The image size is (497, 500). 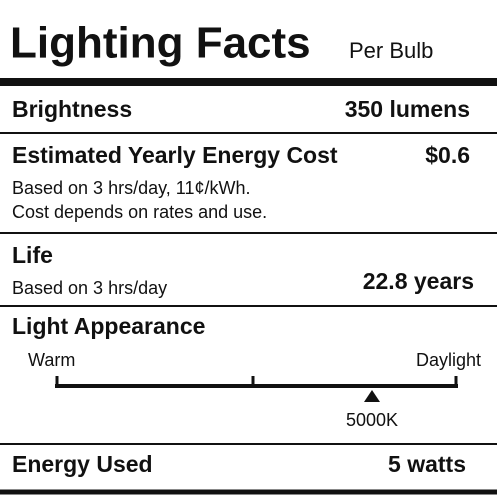 I want to click on cost-label: Estimated Yearly Energy Cost, so click(x=175, y=155).